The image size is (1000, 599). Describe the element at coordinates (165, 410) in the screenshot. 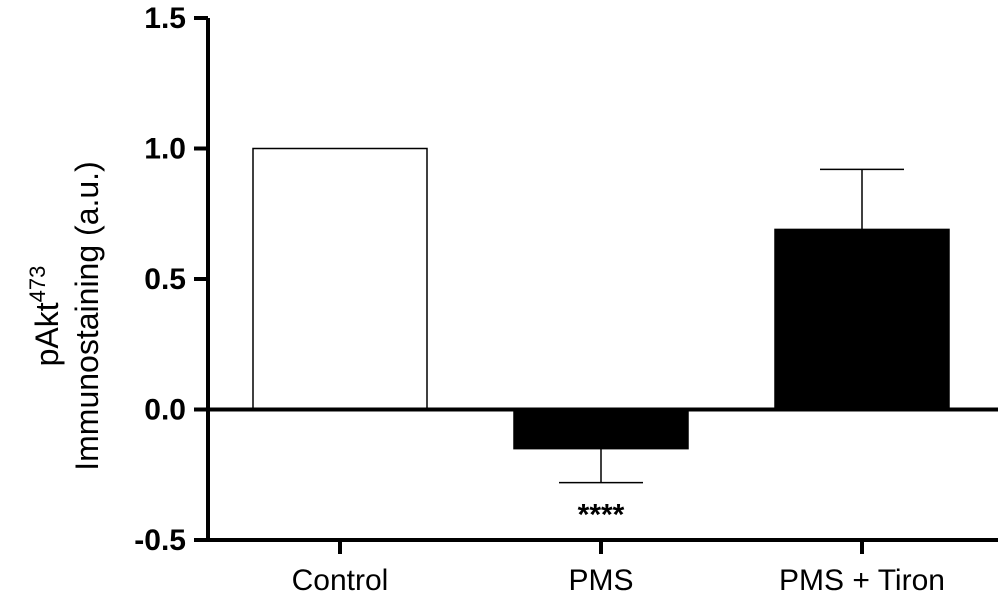

I see `y-tick-label: 0.0` at that location.